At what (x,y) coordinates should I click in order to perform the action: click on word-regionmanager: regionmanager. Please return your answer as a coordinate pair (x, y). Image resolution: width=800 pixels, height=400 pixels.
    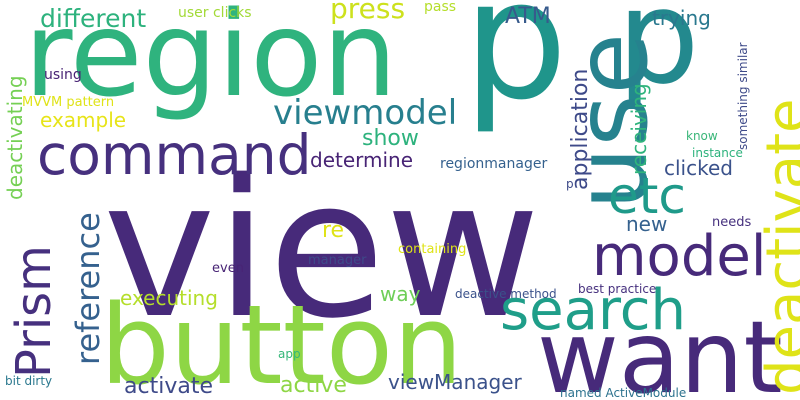
    Looking at the image, I should click on (494, 164).